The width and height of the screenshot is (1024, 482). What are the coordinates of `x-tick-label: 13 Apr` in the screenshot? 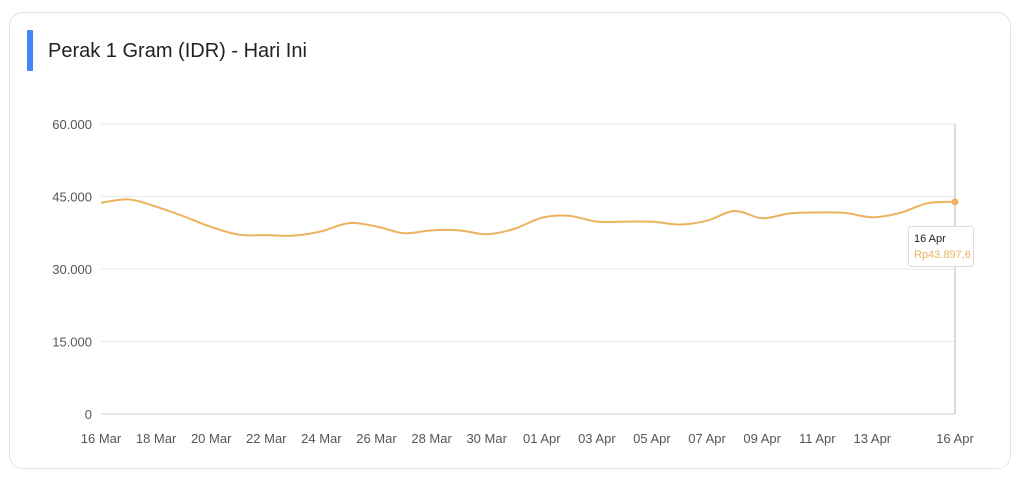 It's located at (873, 438).